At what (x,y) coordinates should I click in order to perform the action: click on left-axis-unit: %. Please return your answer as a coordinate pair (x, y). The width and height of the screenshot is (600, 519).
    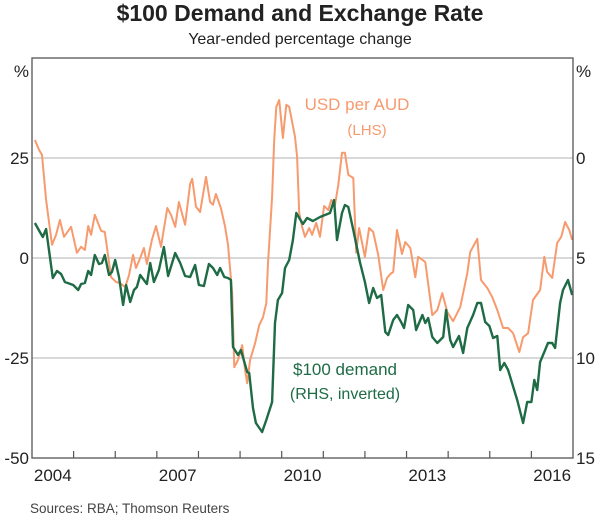
    Looking at the image, I should click on (21, 71).